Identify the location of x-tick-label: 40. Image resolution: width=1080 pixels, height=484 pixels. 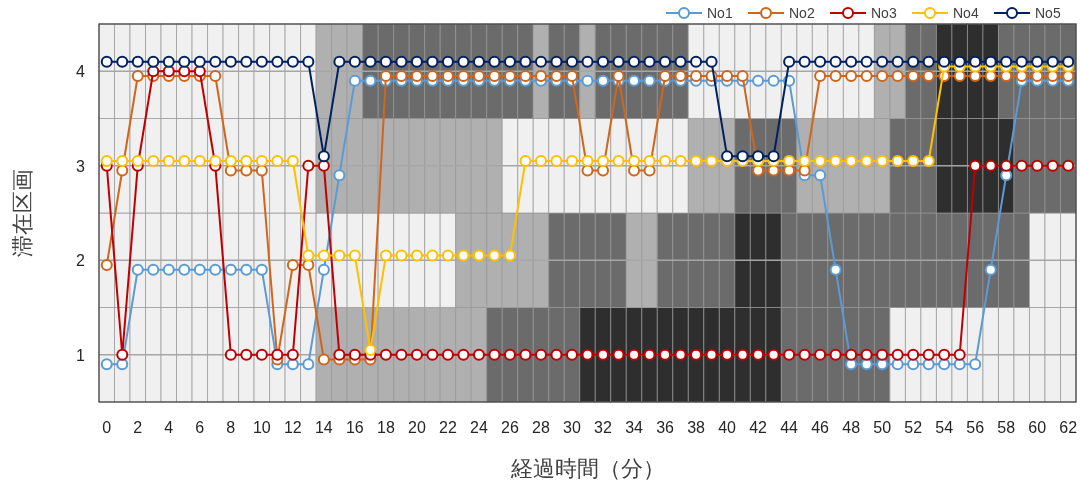
(727, 427).